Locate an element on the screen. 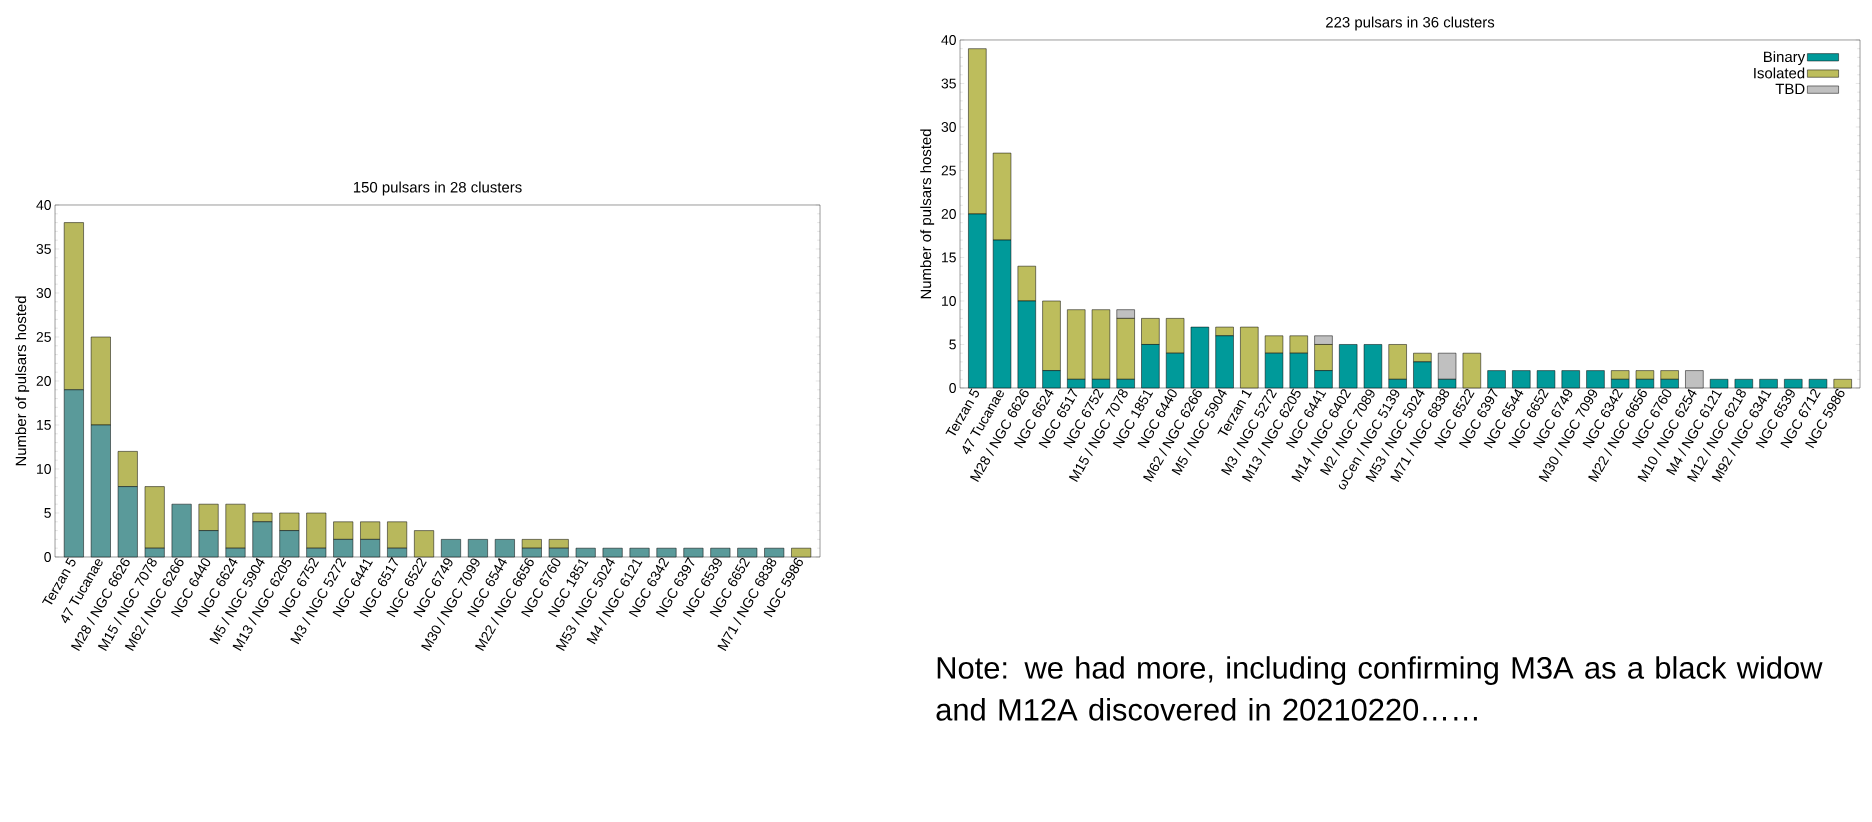 The image size is (1872, 822). legend-label: Isolated is located at coordinates (1779, 73).